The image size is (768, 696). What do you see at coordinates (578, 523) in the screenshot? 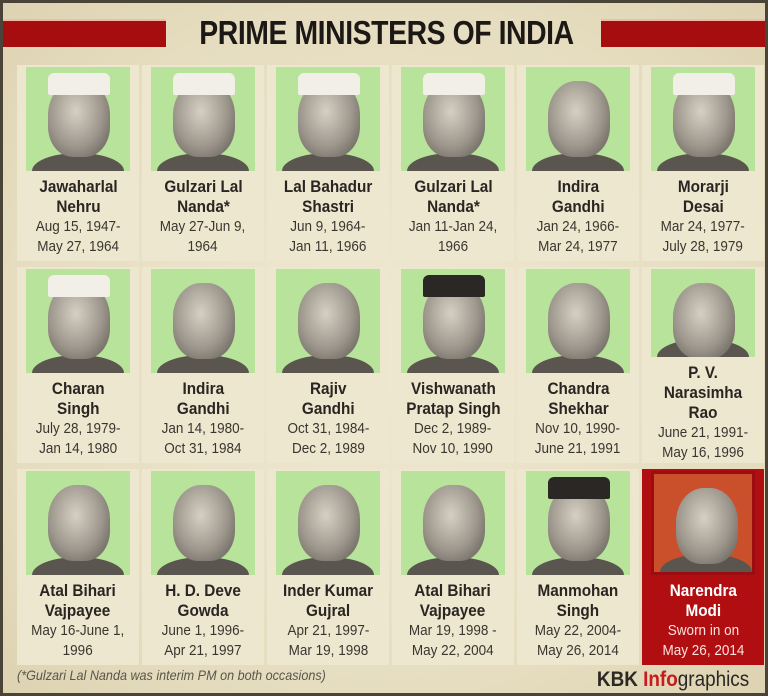
I see `portrait-manmohan-singh` at bounding box center [578, 523].